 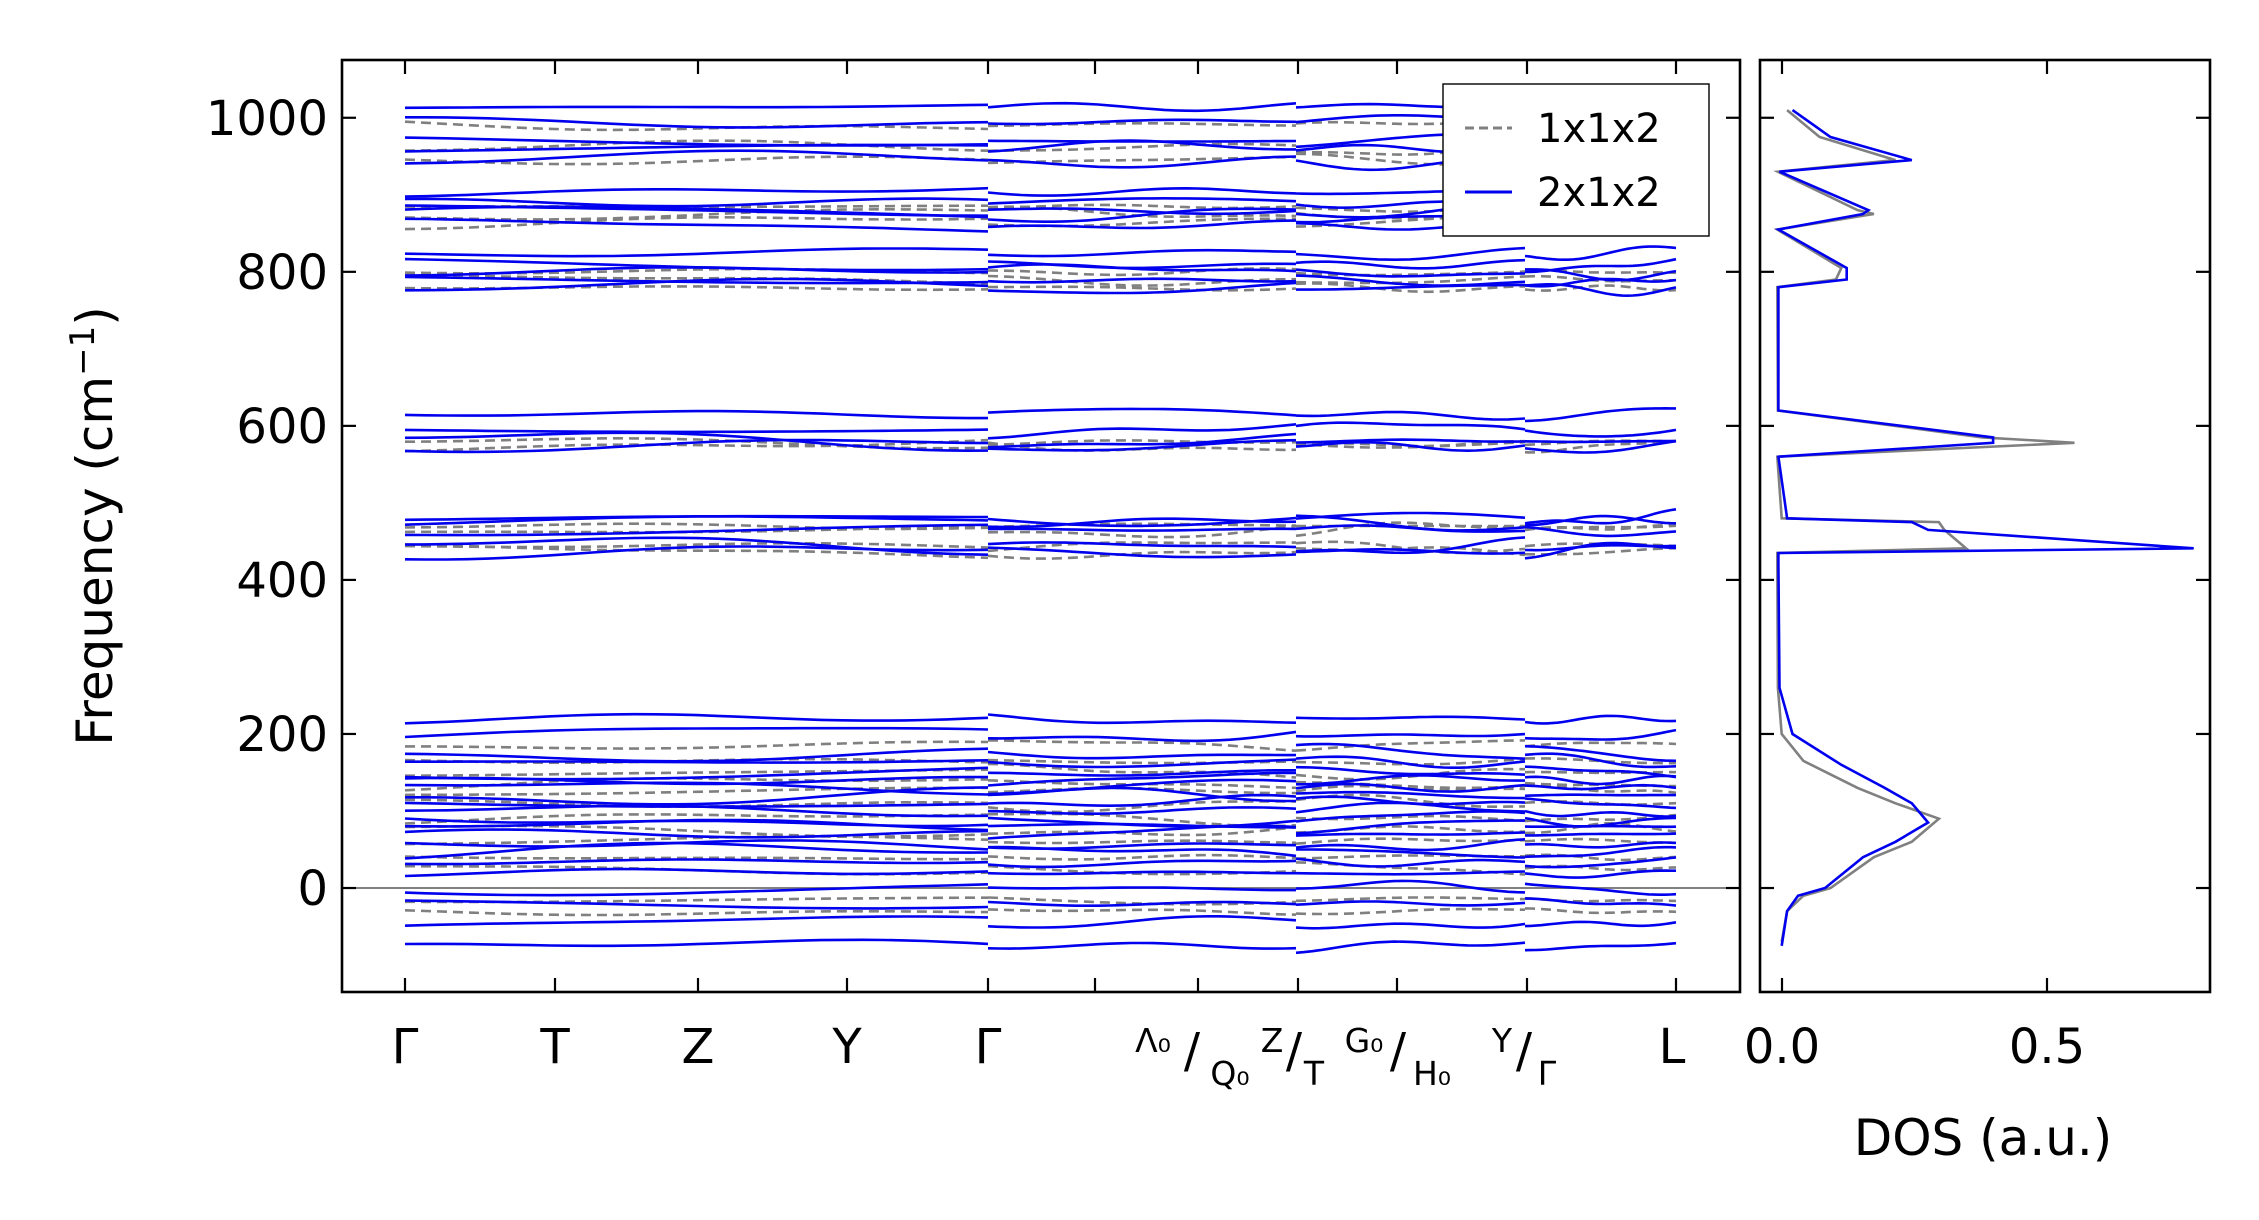 I want to click on kpoint-label: Y, so click(x=1502, y=1040).